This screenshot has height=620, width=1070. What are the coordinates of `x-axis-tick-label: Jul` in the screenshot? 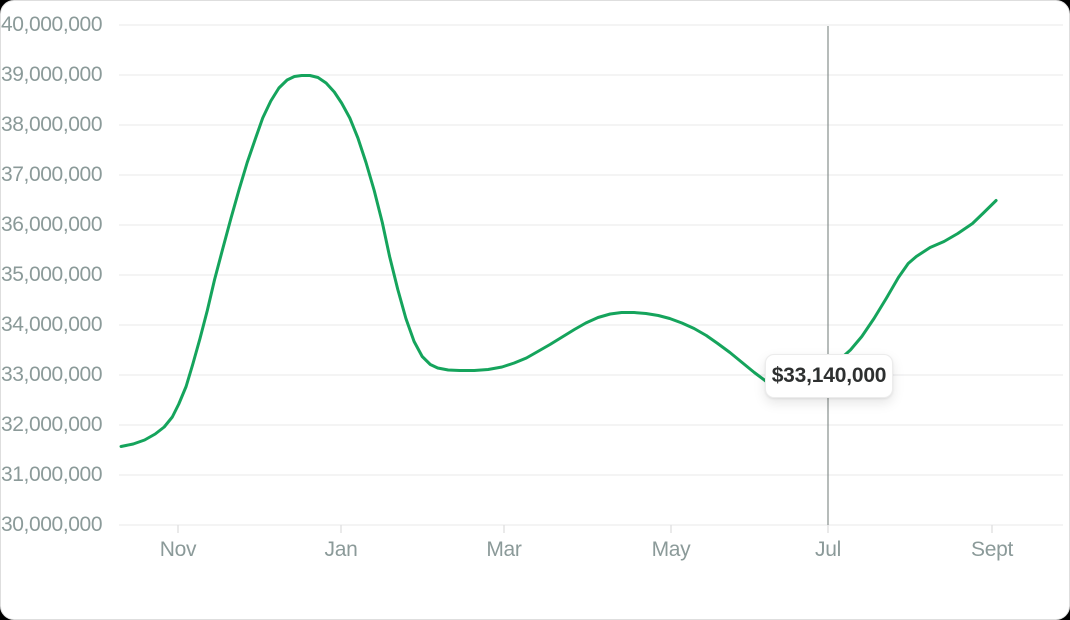 It's located at (828, 549).